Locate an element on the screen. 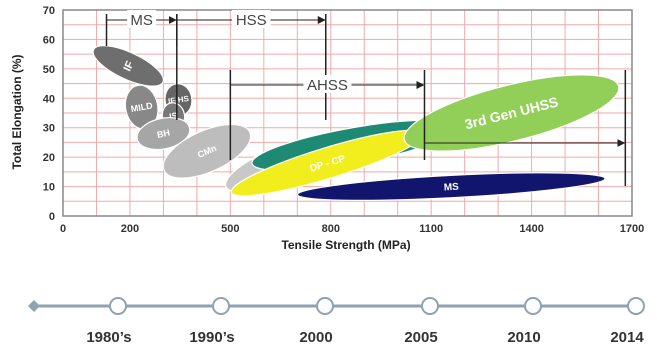 This screenshot has height=350, width=657. x-tick-label: 1100 is located at coordinates (431, 229).